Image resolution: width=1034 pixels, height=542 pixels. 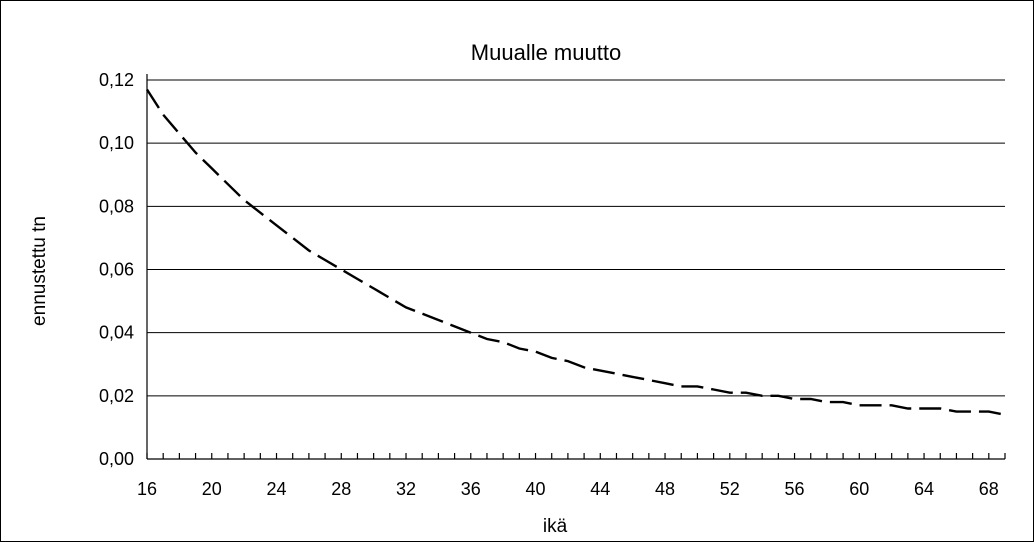 What do you see at coordinates (536, 489) in the screenshot?
I see `x-tick-label: 40` at bounding box center [536, 489].